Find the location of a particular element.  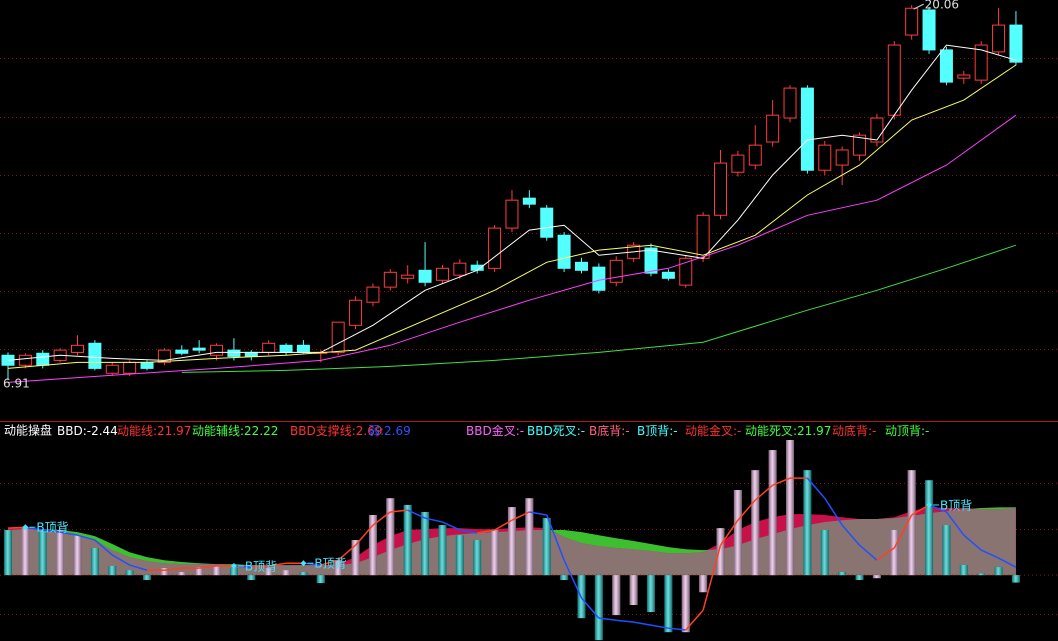

legend-label: 动能金叉:- is located at coordinates (713, 430).